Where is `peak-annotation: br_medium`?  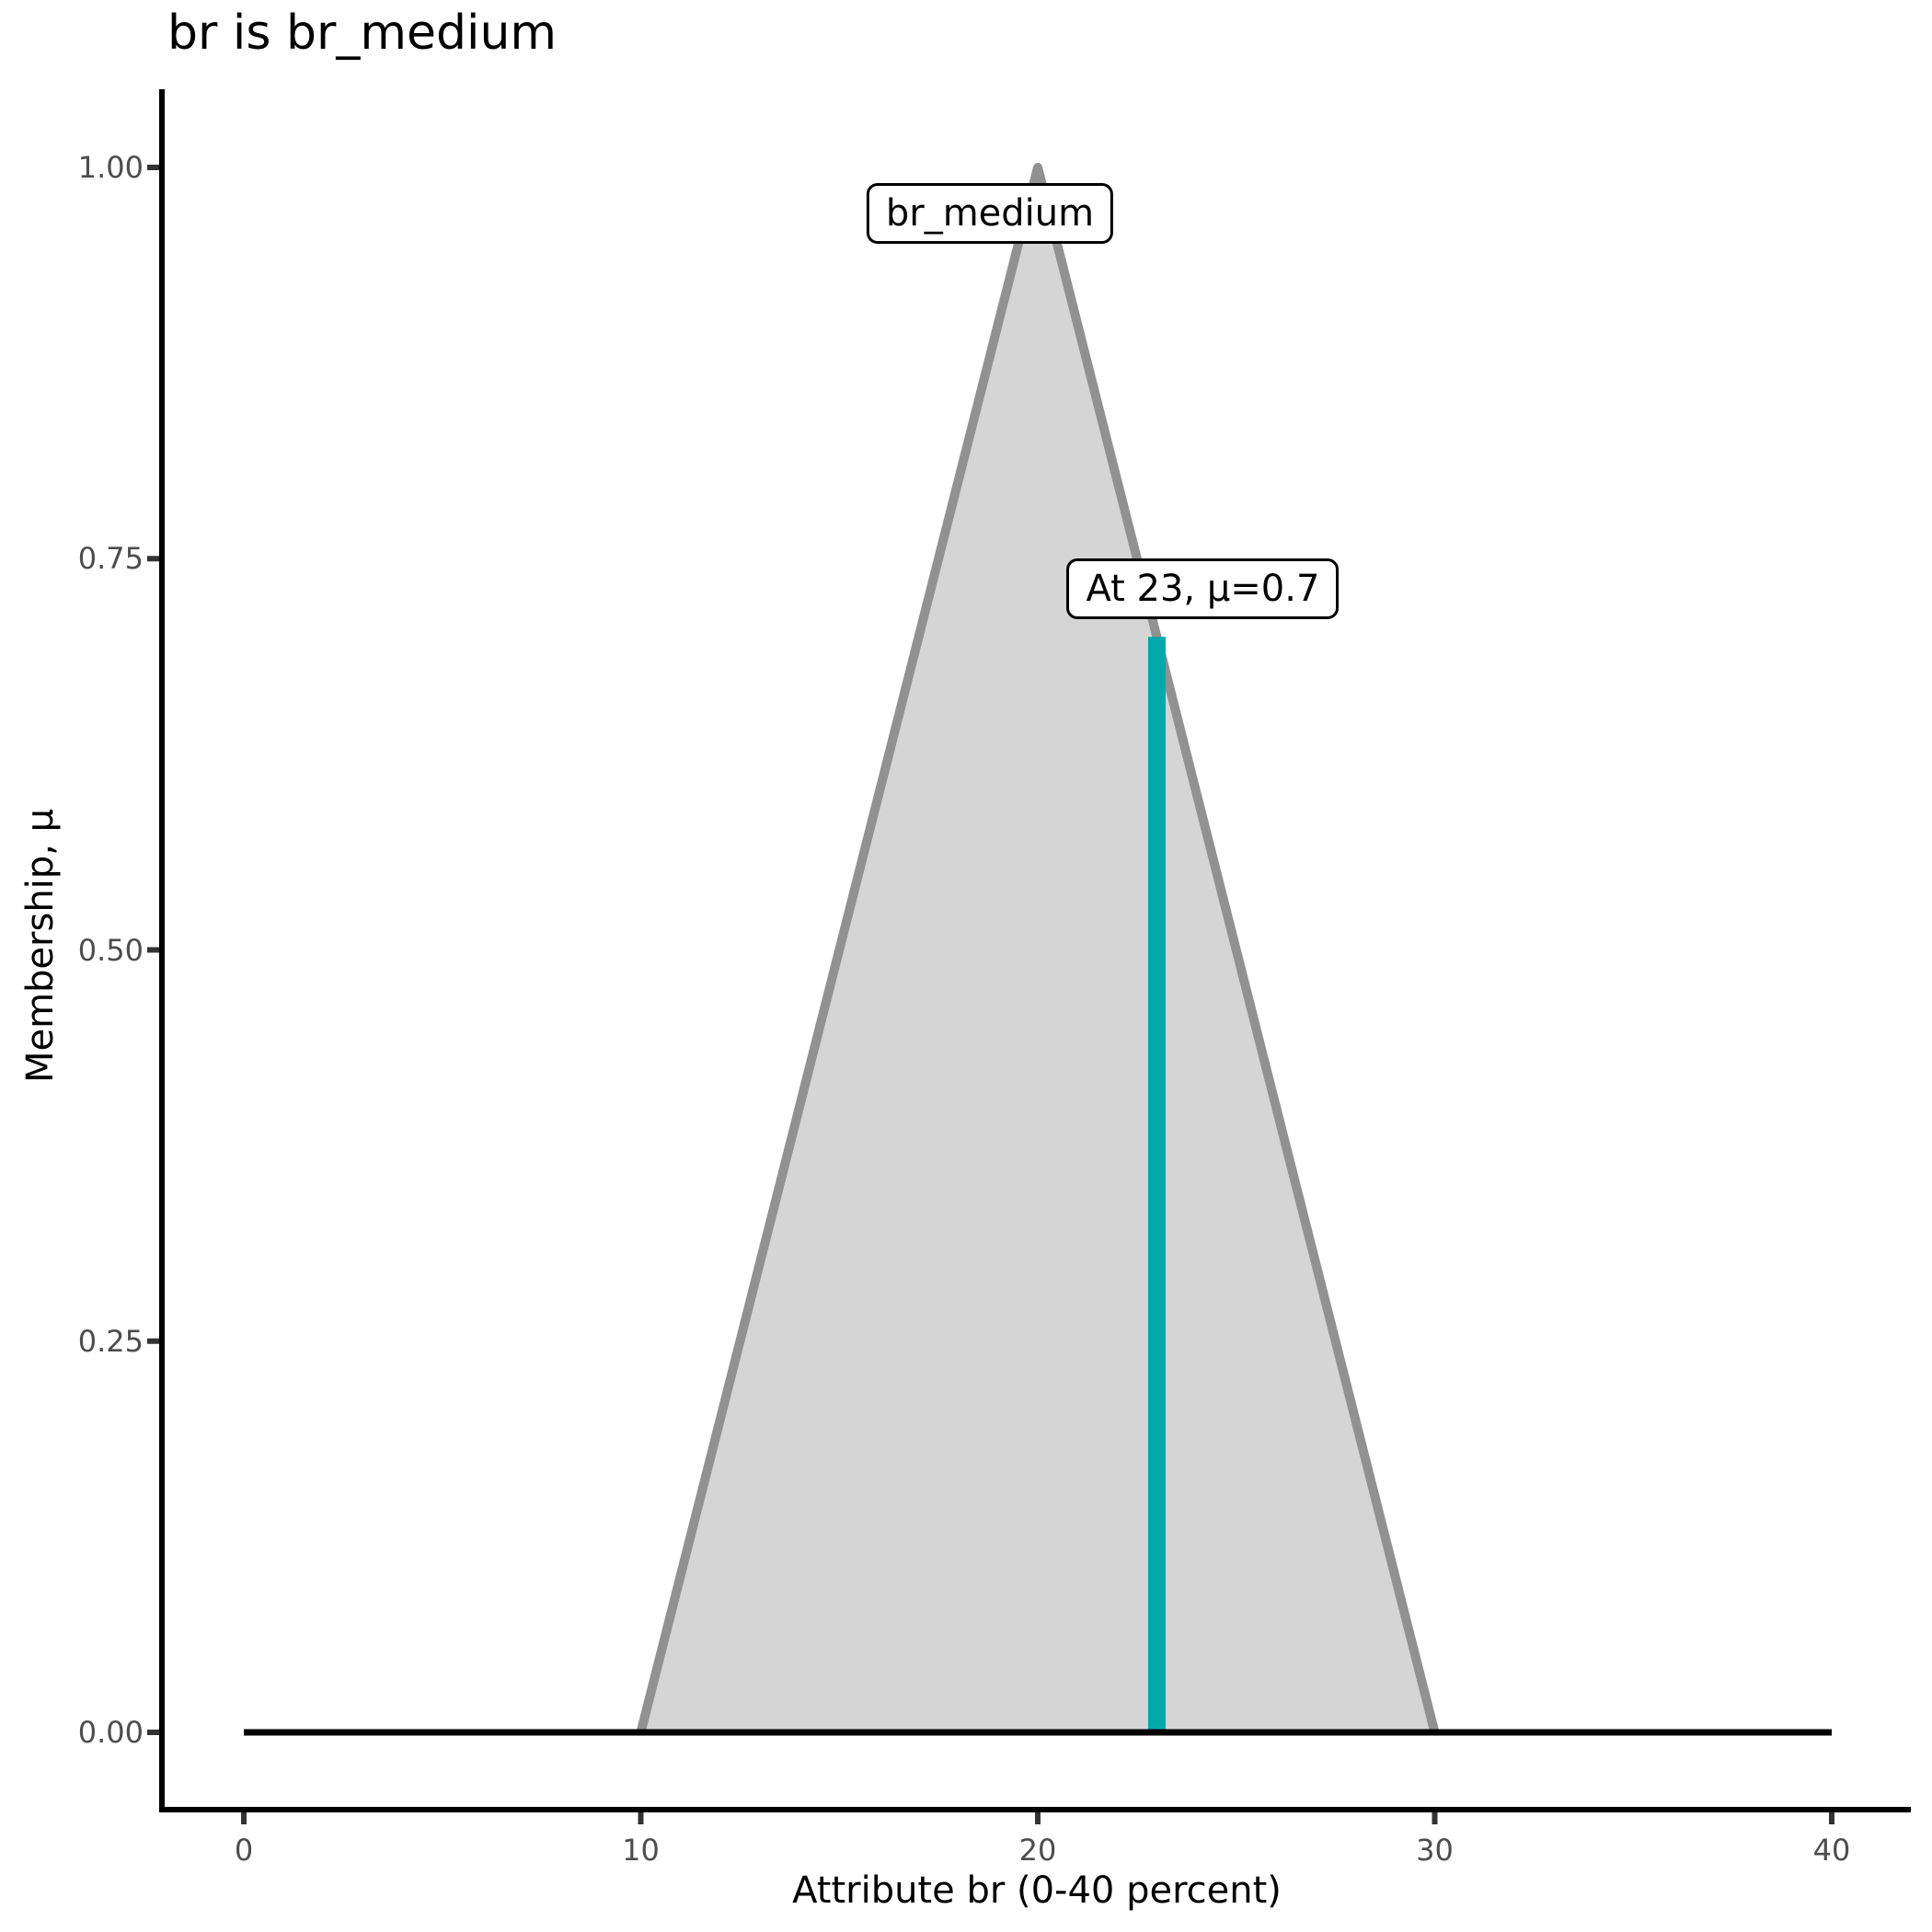 peak-annotation: br_medium is located at coordinates (990, 213).